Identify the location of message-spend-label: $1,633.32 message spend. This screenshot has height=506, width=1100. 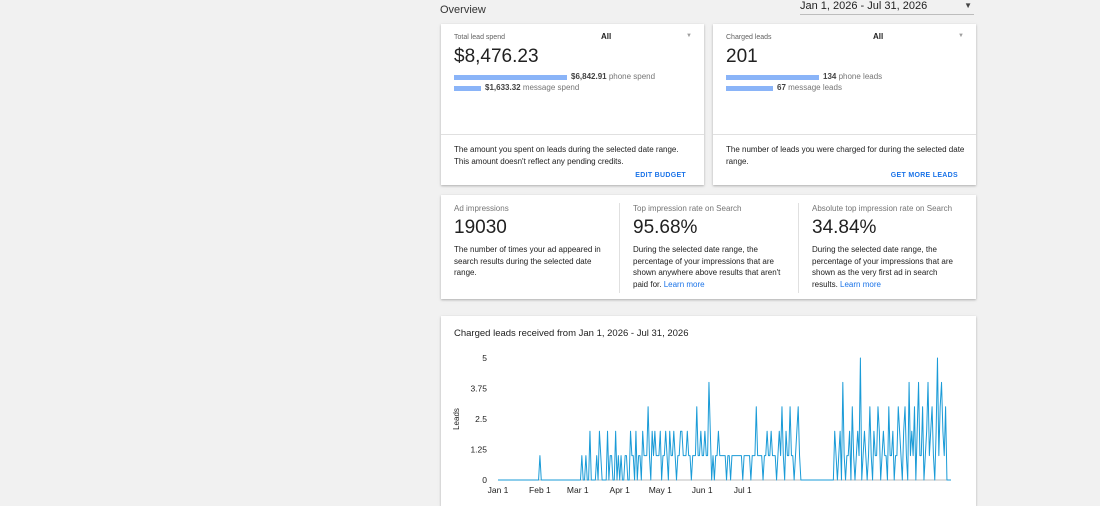
(532, 87).